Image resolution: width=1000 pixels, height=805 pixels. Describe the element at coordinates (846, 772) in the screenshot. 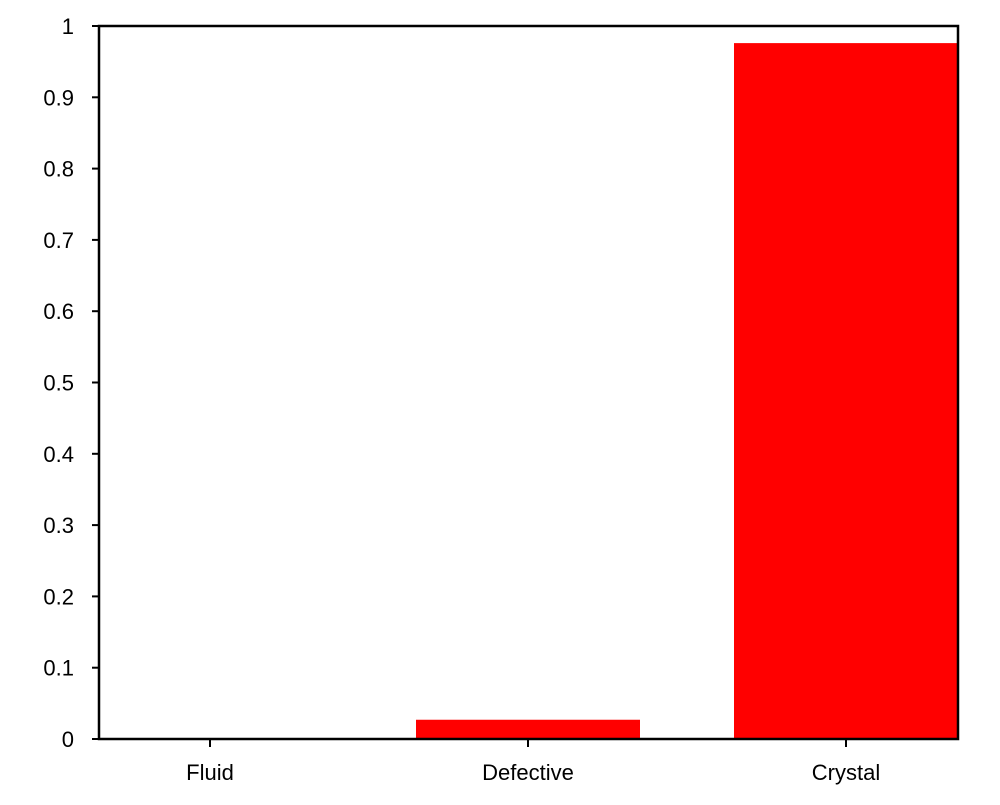

I see `x-tick-label-crystal: Crystal` at that location.